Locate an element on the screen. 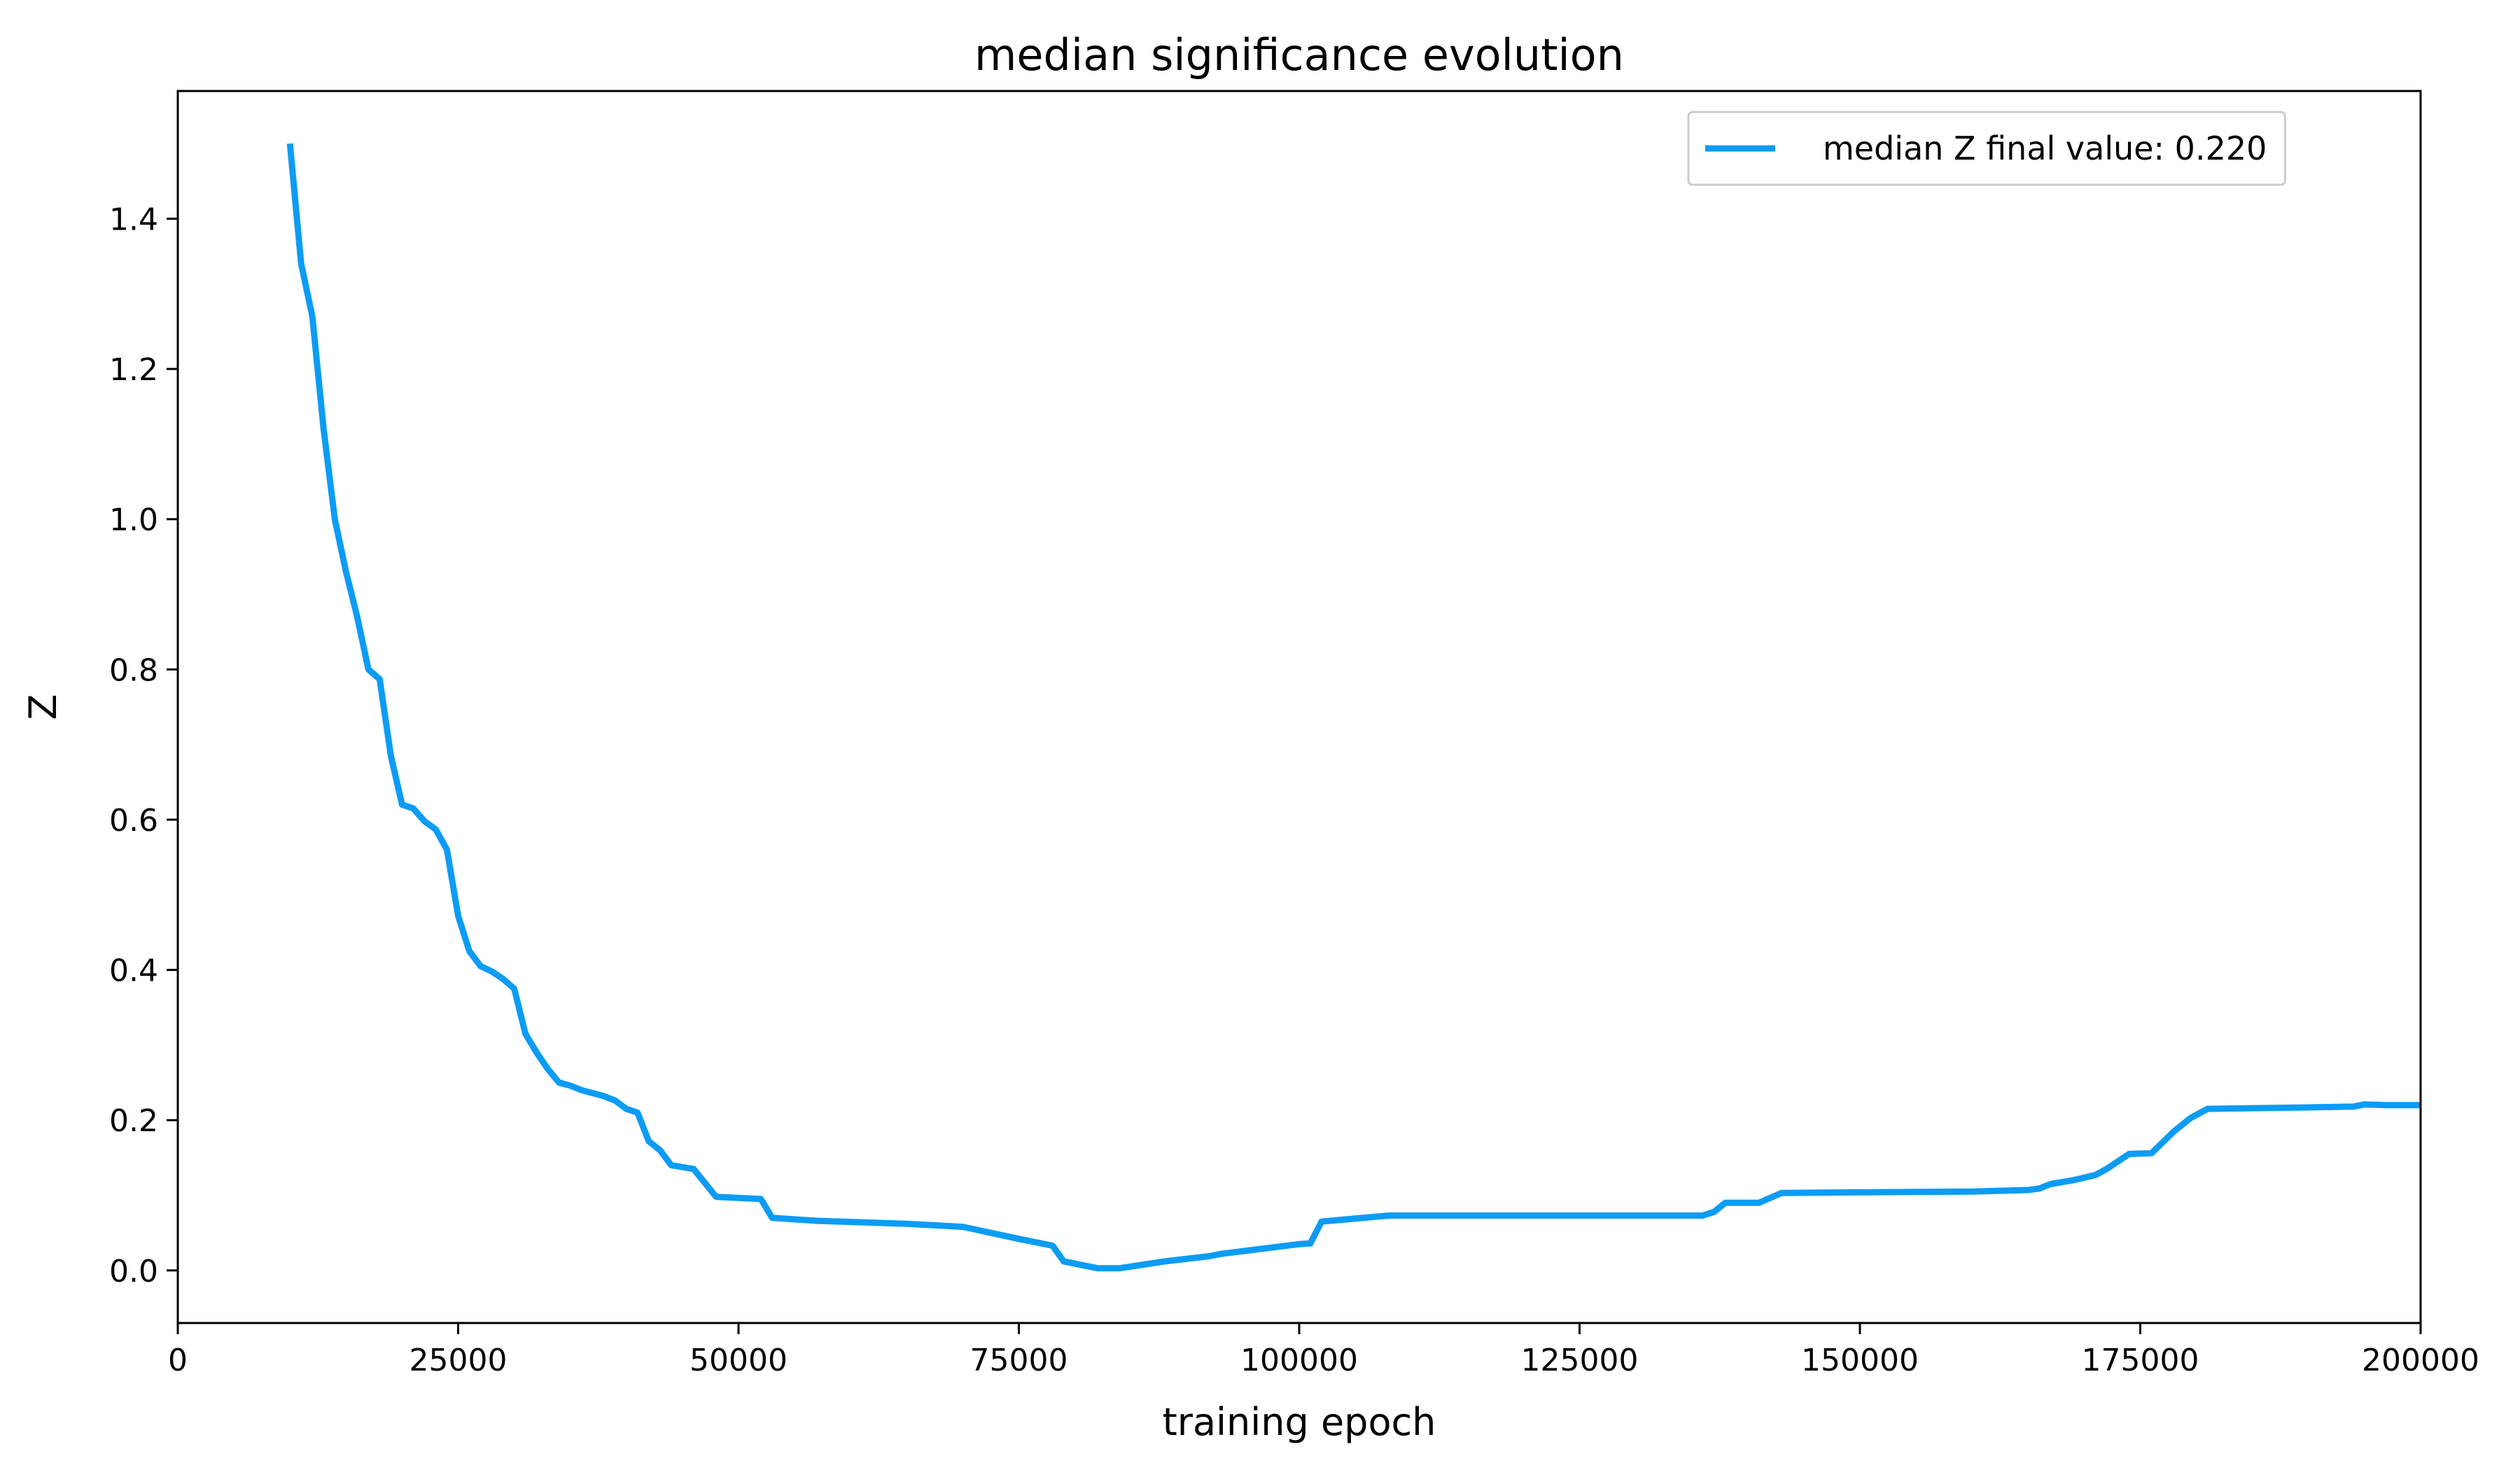 The image size is (2520, 1470). y-tick-label: 0.6 is located at coordinates (133, 821).